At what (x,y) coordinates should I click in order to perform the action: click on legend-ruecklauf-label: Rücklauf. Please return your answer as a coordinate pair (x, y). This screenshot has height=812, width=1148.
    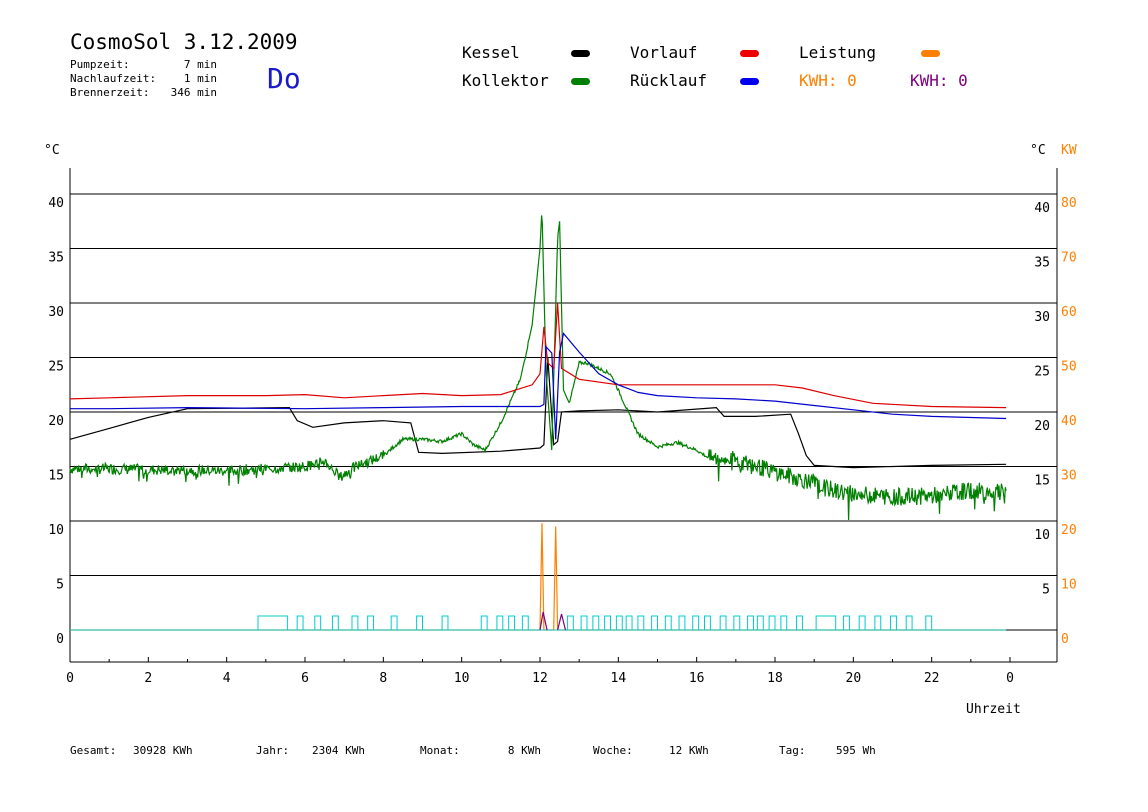
    Looking at the image, I should click on (669, 80).